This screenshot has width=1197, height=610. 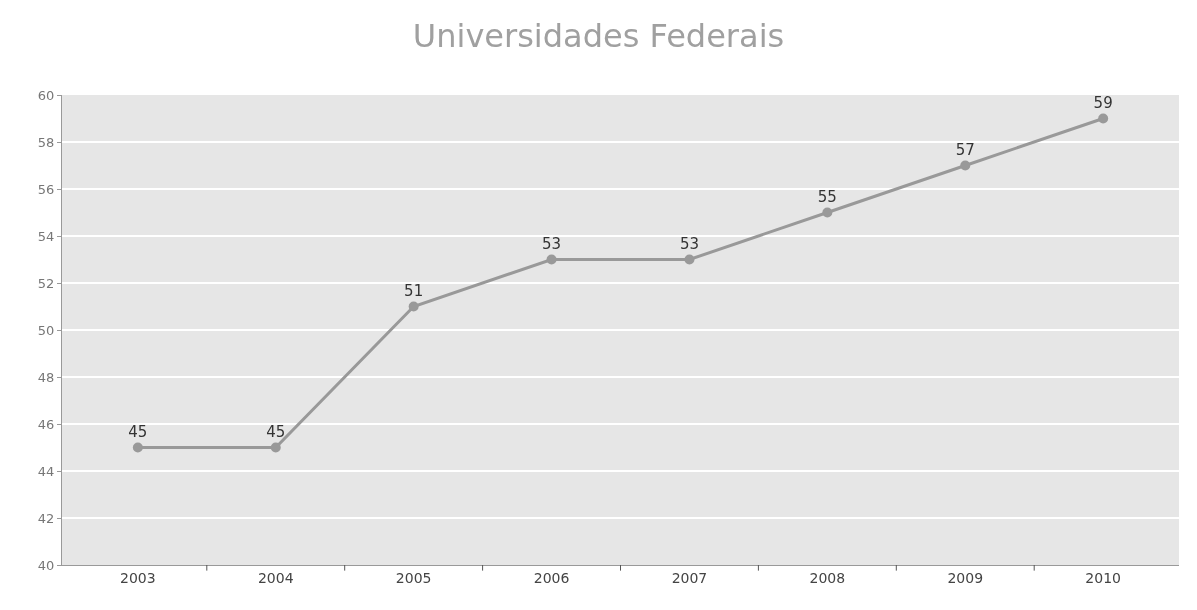 What do you see at coordinates (46, 142) in the screenshot?
I see `y-tick-label: 58` at bounding box center [46, 142].